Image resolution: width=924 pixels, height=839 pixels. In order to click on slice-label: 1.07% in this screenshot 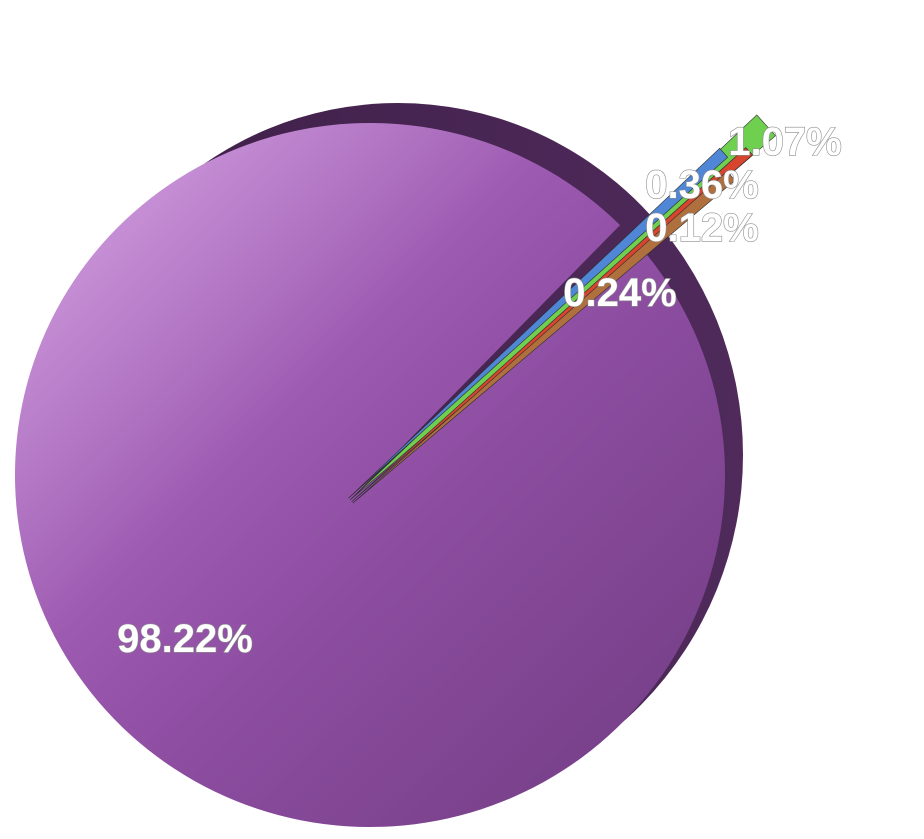, I will do `click(784, 142)`.